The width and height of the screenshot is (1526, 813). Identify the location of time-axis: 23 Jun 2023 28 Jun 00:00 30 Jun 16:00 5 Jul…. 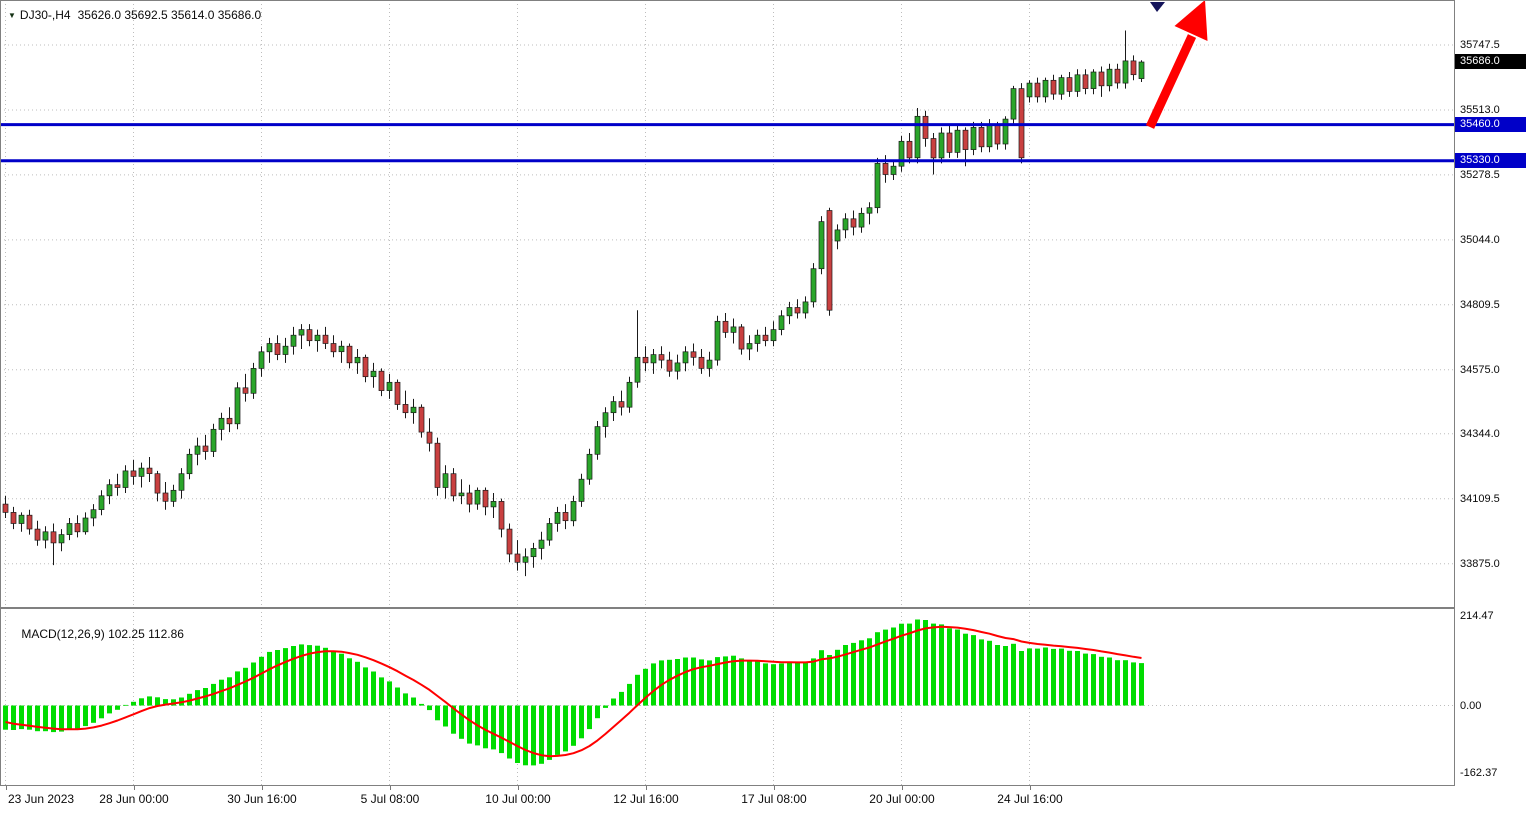
(763, 799).